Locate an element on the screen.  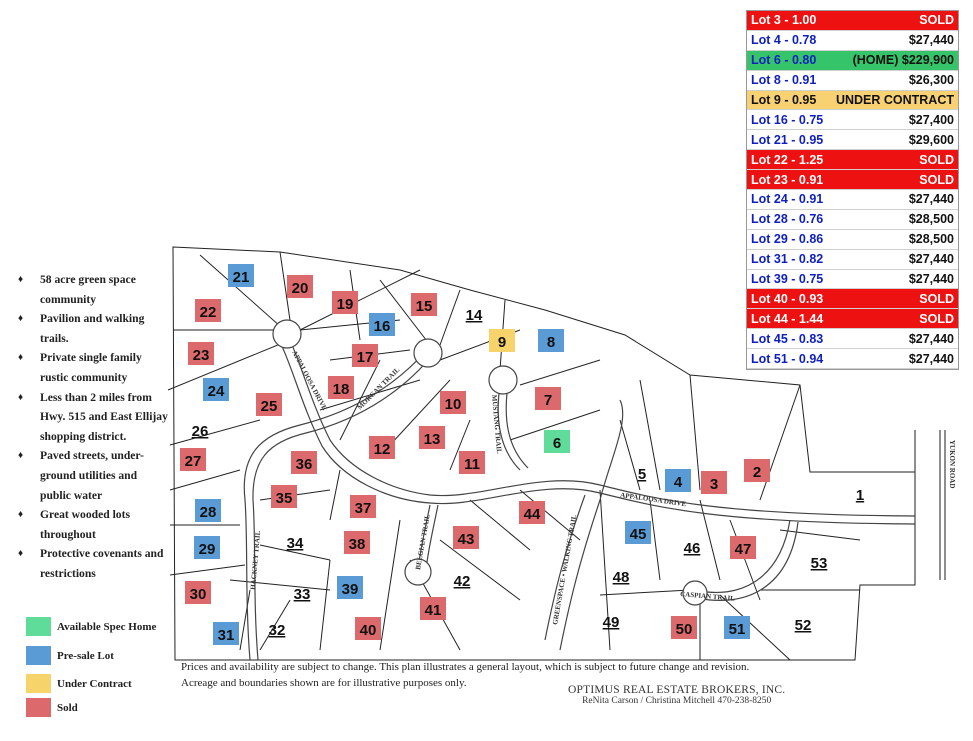
mustang-trail-road is located at coordinates (509, 427).